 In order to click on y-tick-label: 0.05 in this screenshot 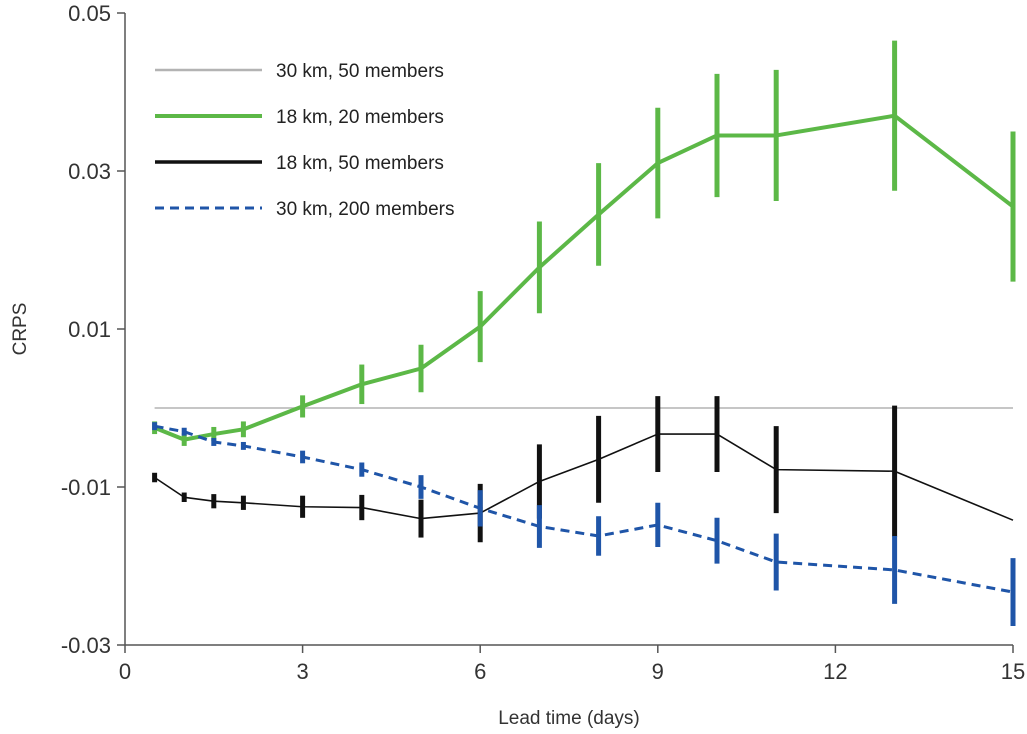, I will do `click(89, 13)`.